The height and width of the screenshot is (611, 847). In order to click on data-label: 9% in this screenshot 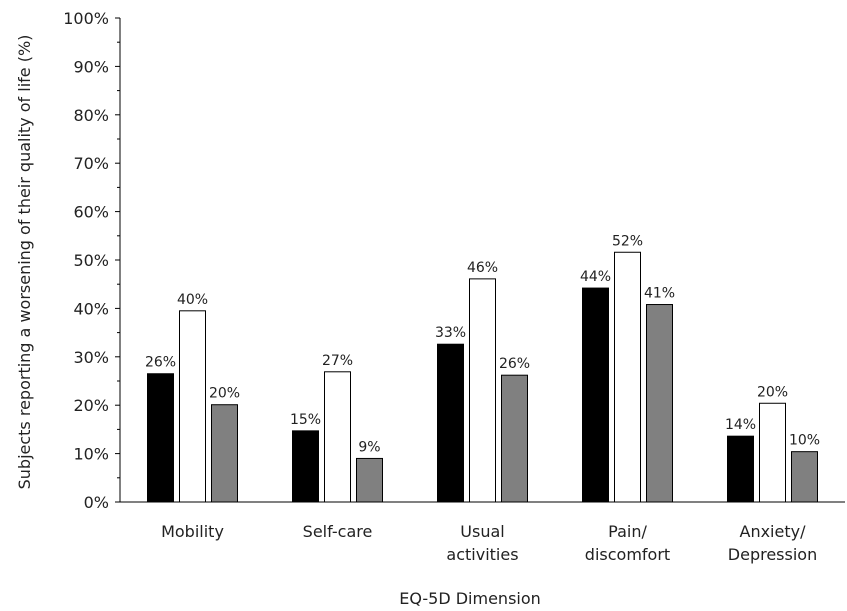, I will do `click(369, 447)`.